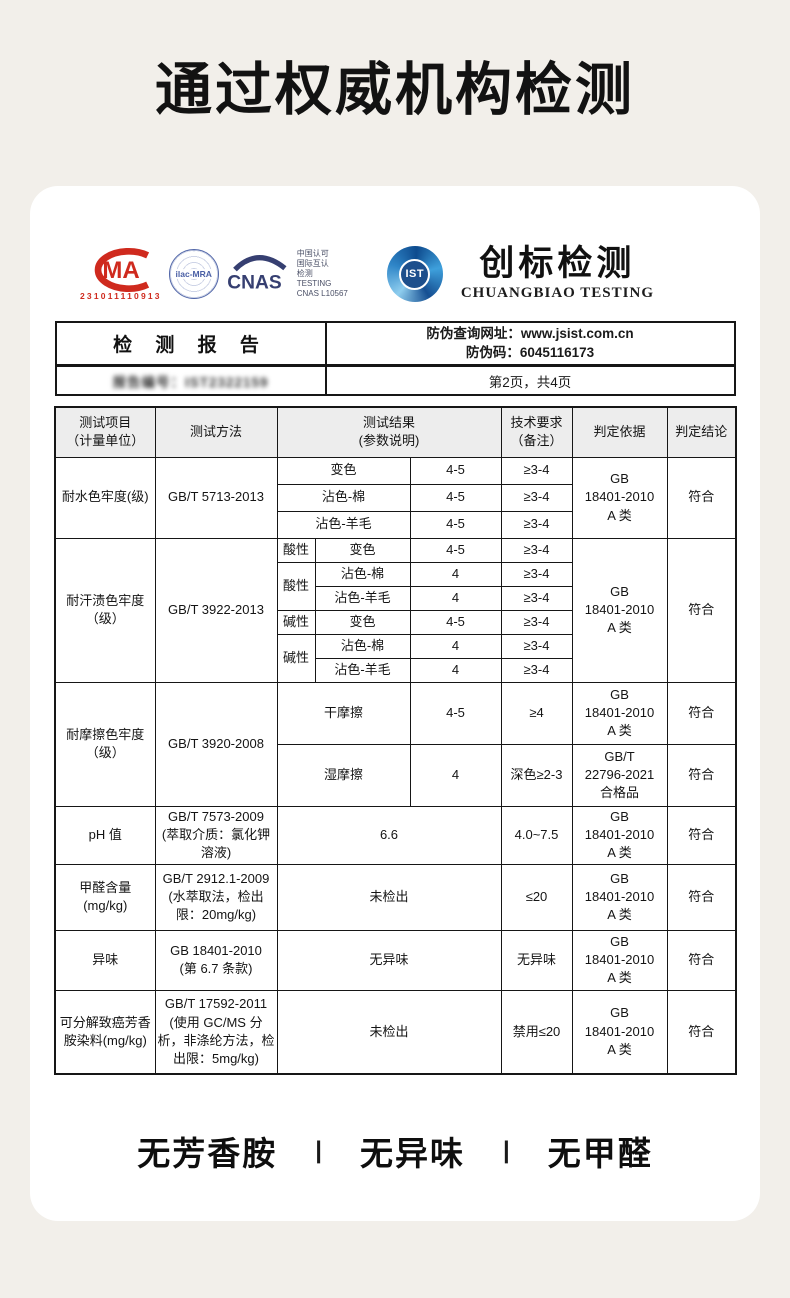  Describe the element at coordinates (216, 897) in the screenshot. I see `cell-method: GB/T 2912.1-2009 (水萃取法，检出限：20mg/kg)` at that location.